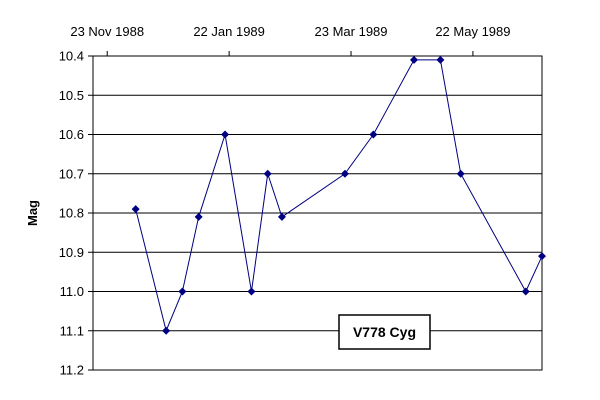 This screenshot has height=400, width=600. What do you see at coordinates (71, 213) in the screenshot?
I see `y-tick-label-10.8: 10.8` at bounding box center [71, 213].